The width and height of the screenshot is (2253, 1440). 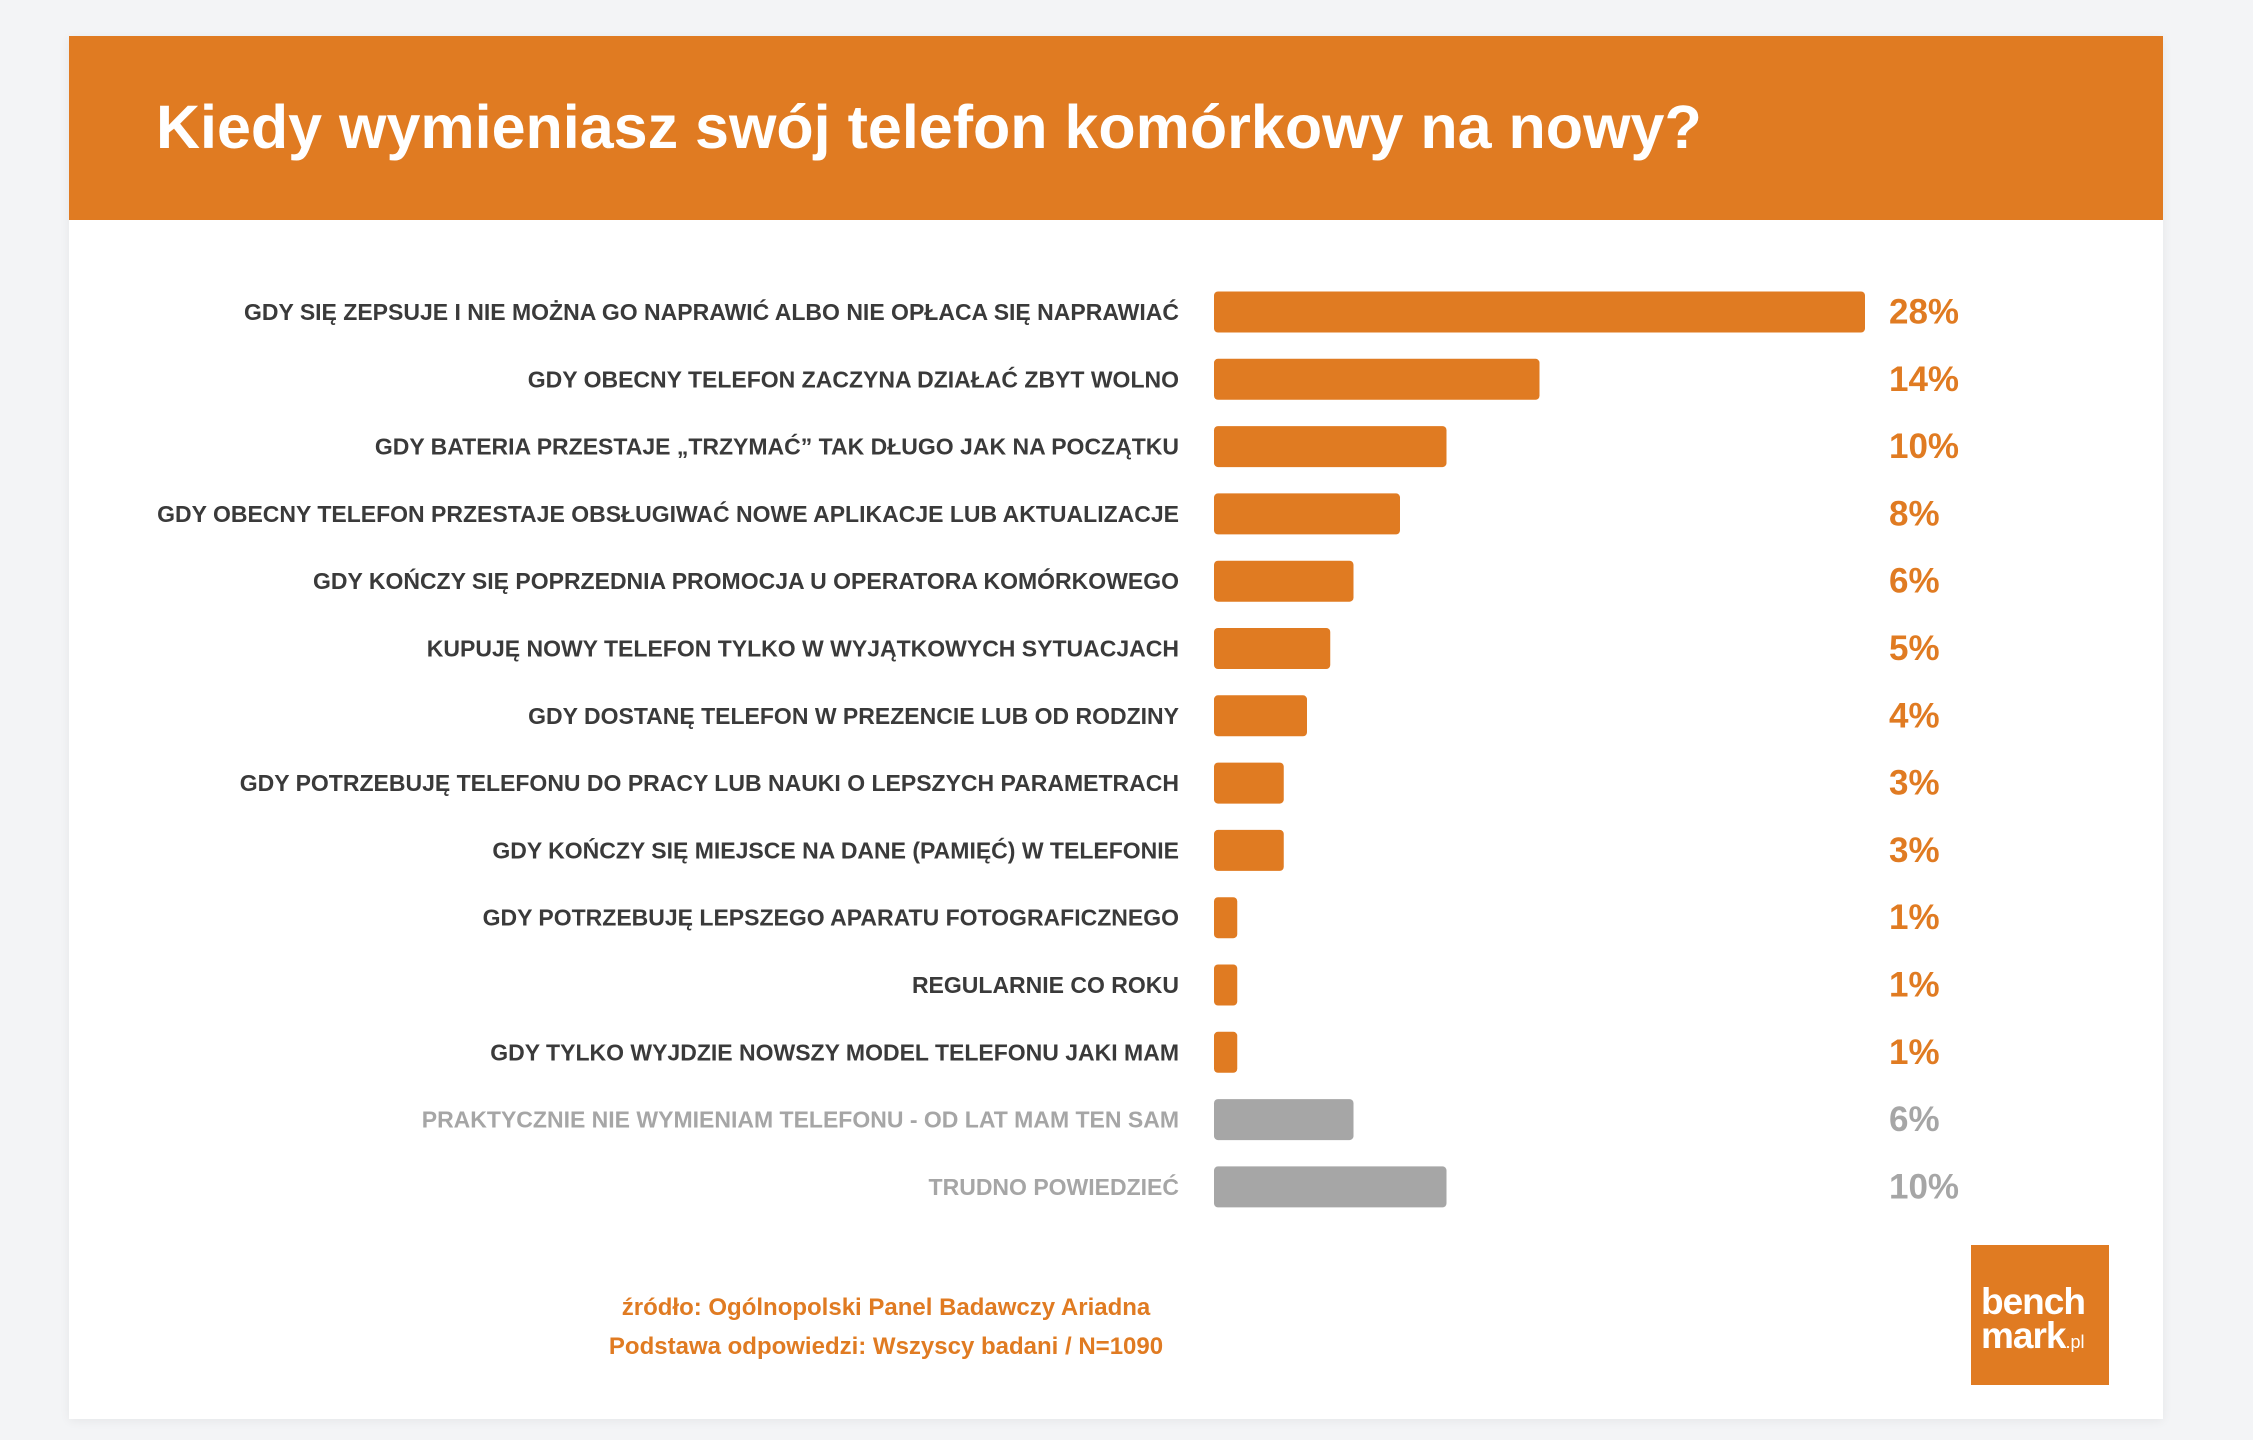 I want to click on value-label-regularnie-co-roku: 1%, so click(x=1914, y=985).